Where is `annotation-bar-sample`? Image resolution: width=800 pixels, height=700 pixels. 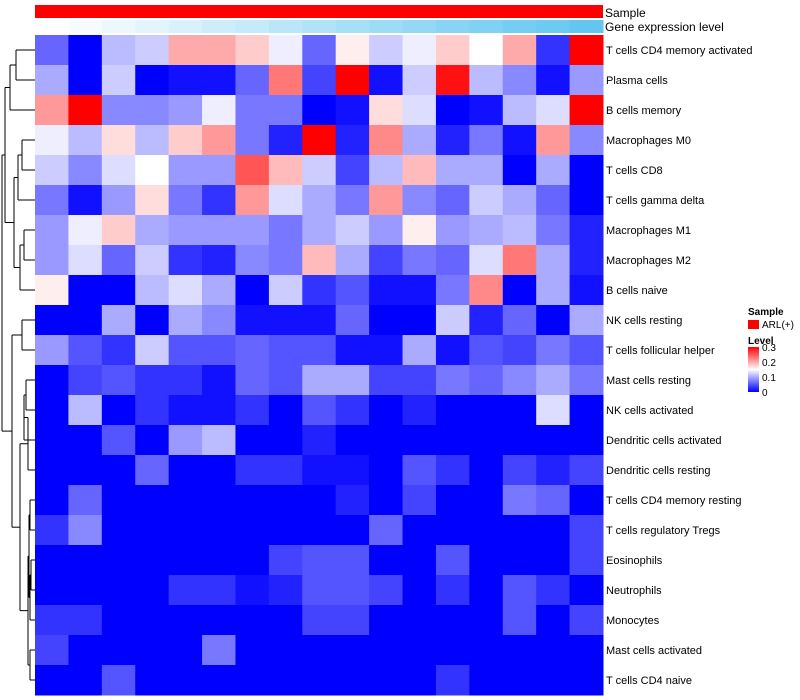 annotation-bar-sample is located at coordinates (319, 11).